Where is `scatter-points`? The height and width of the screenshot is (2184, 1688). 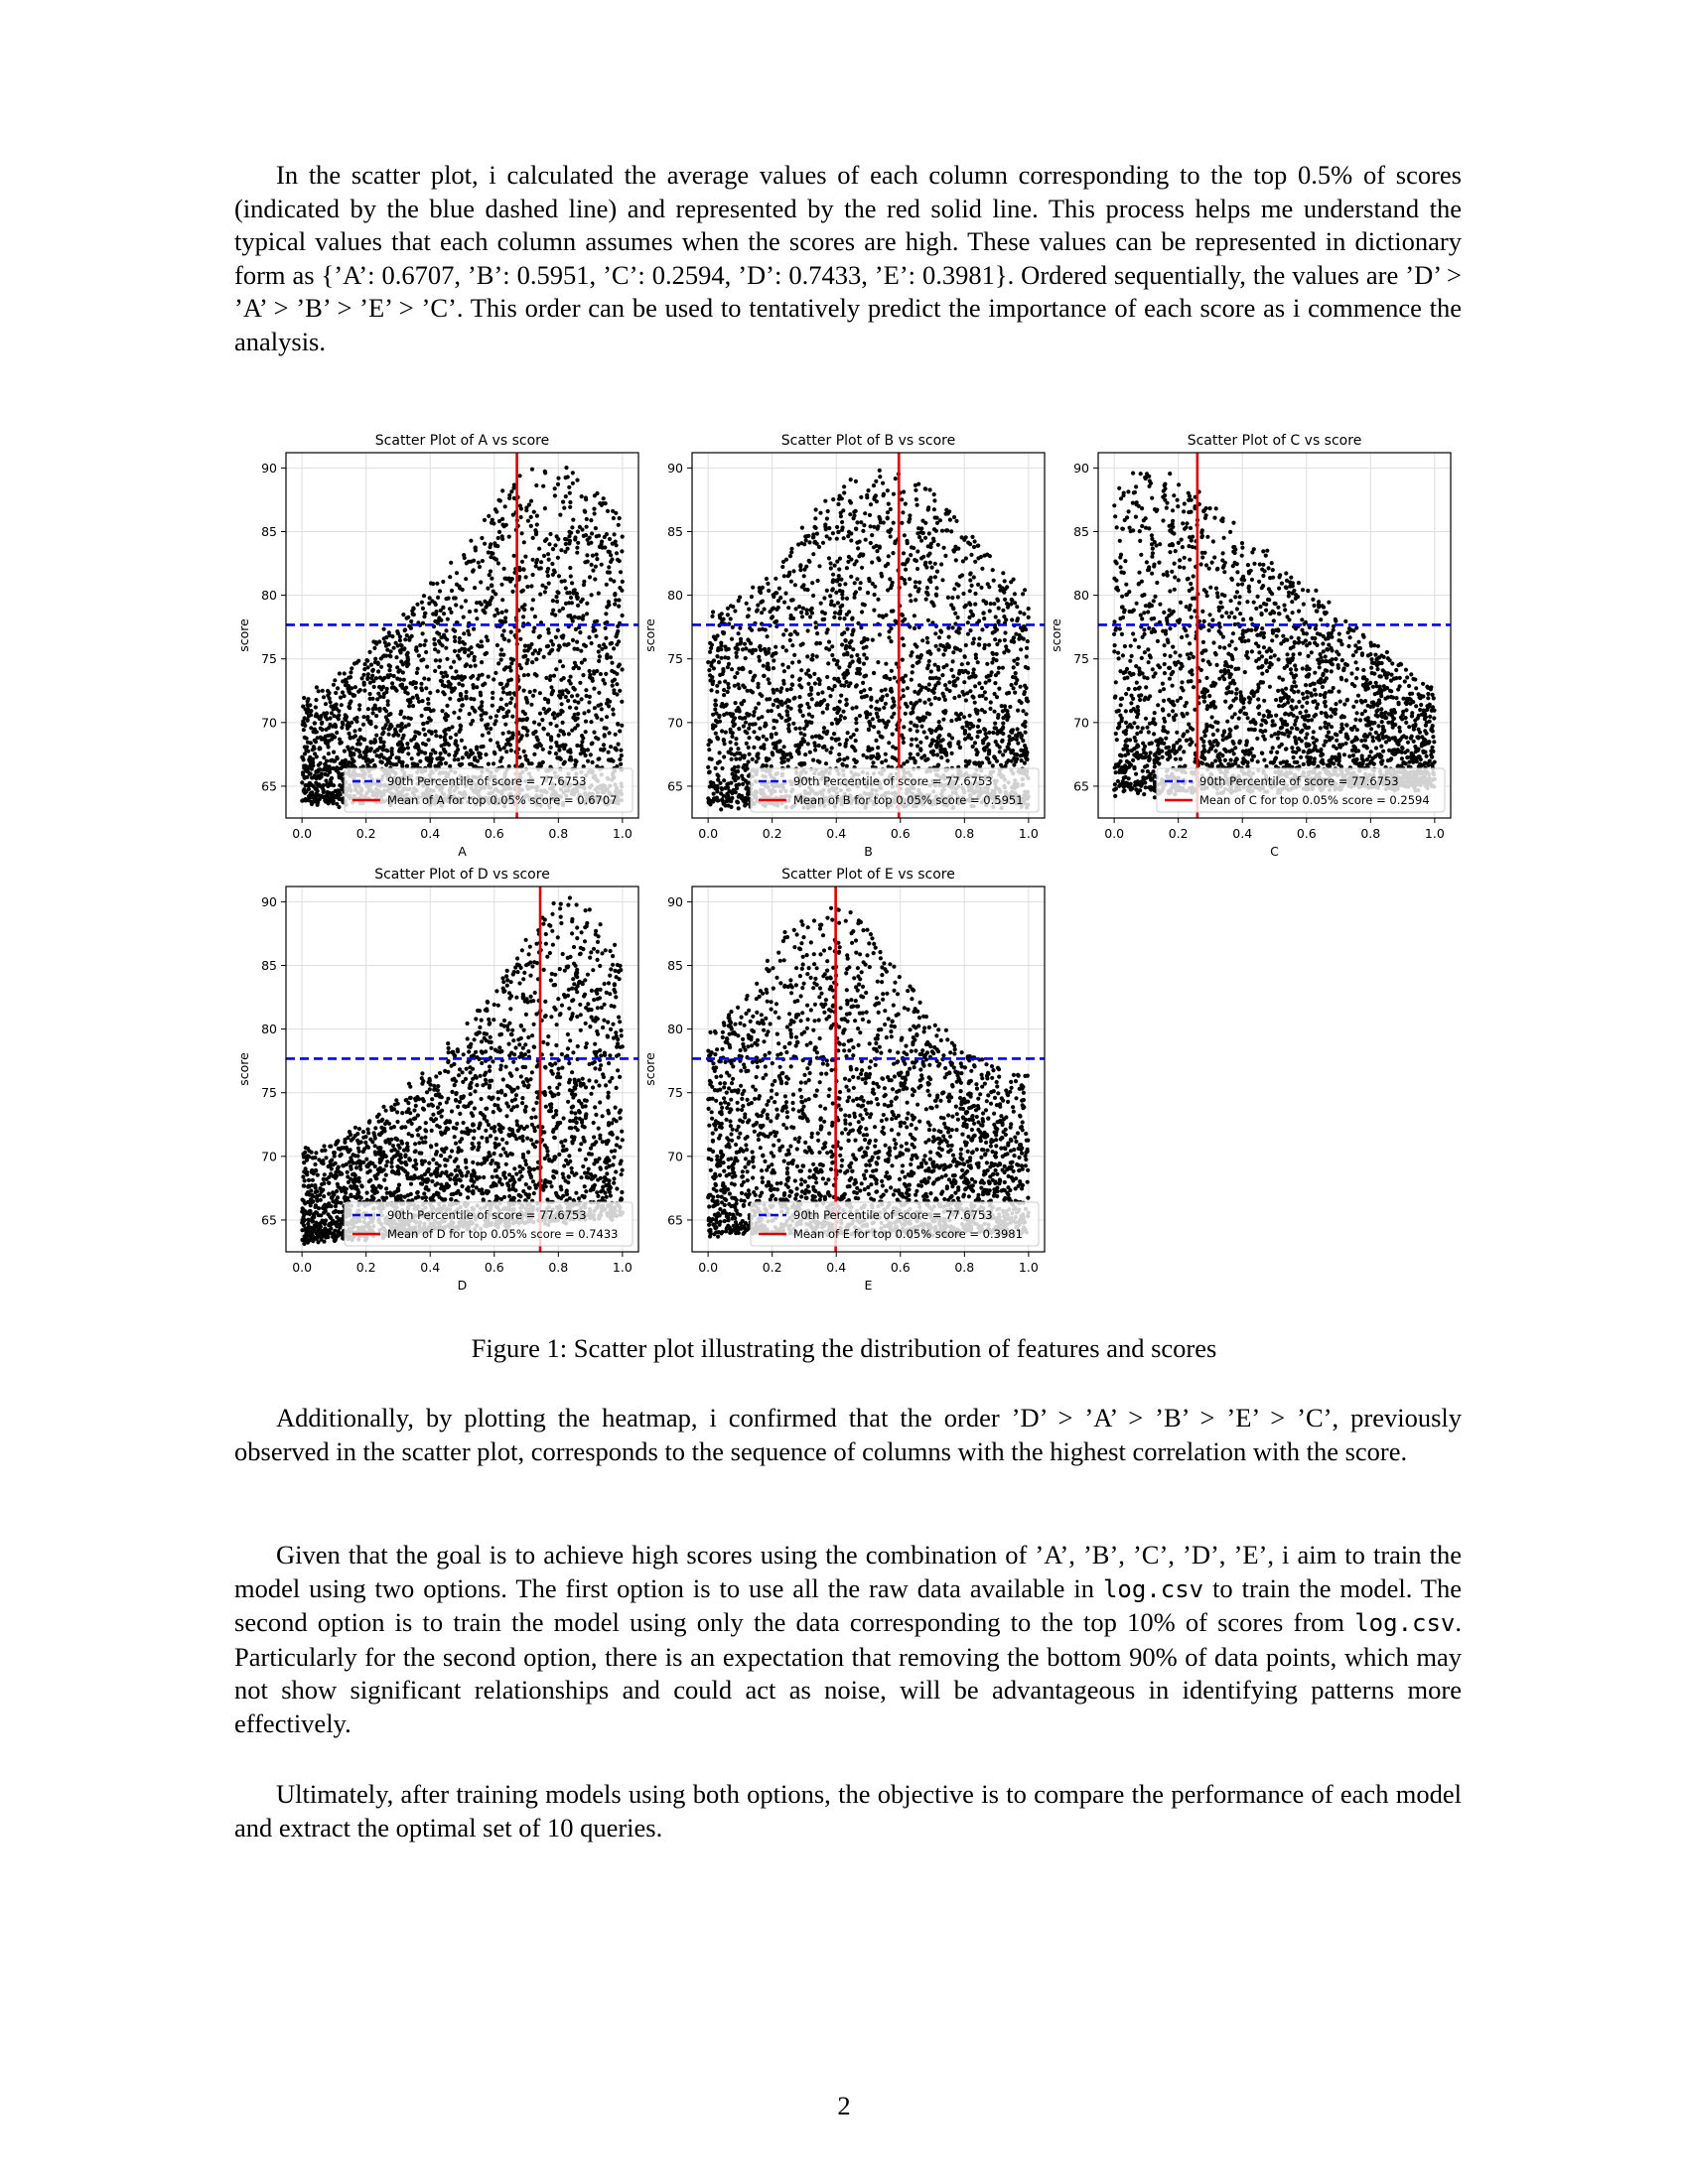
scatter-points is located at coordinates (868, 640).